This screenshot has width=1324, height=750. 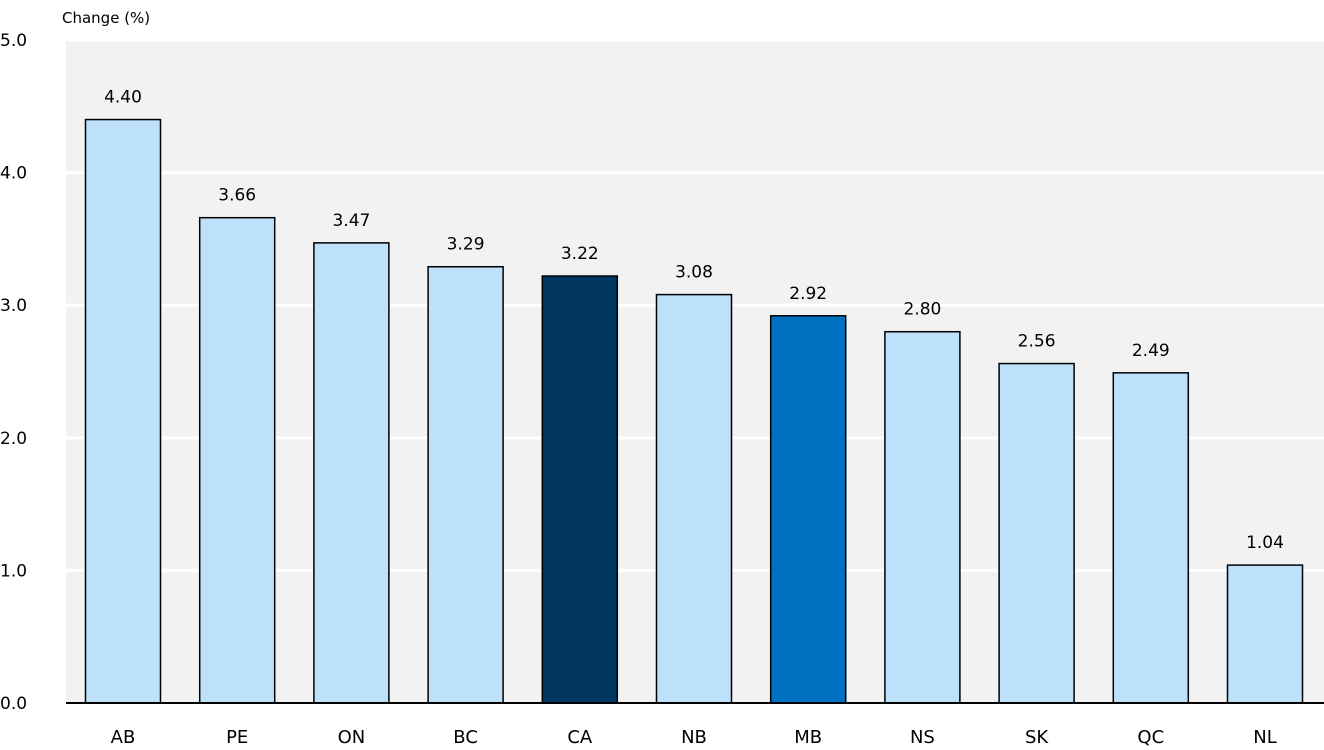 What do you see at coordinates (808, 294) in the screenshot?
I see `data-label: 2.92` at bounding box center [808, 294].